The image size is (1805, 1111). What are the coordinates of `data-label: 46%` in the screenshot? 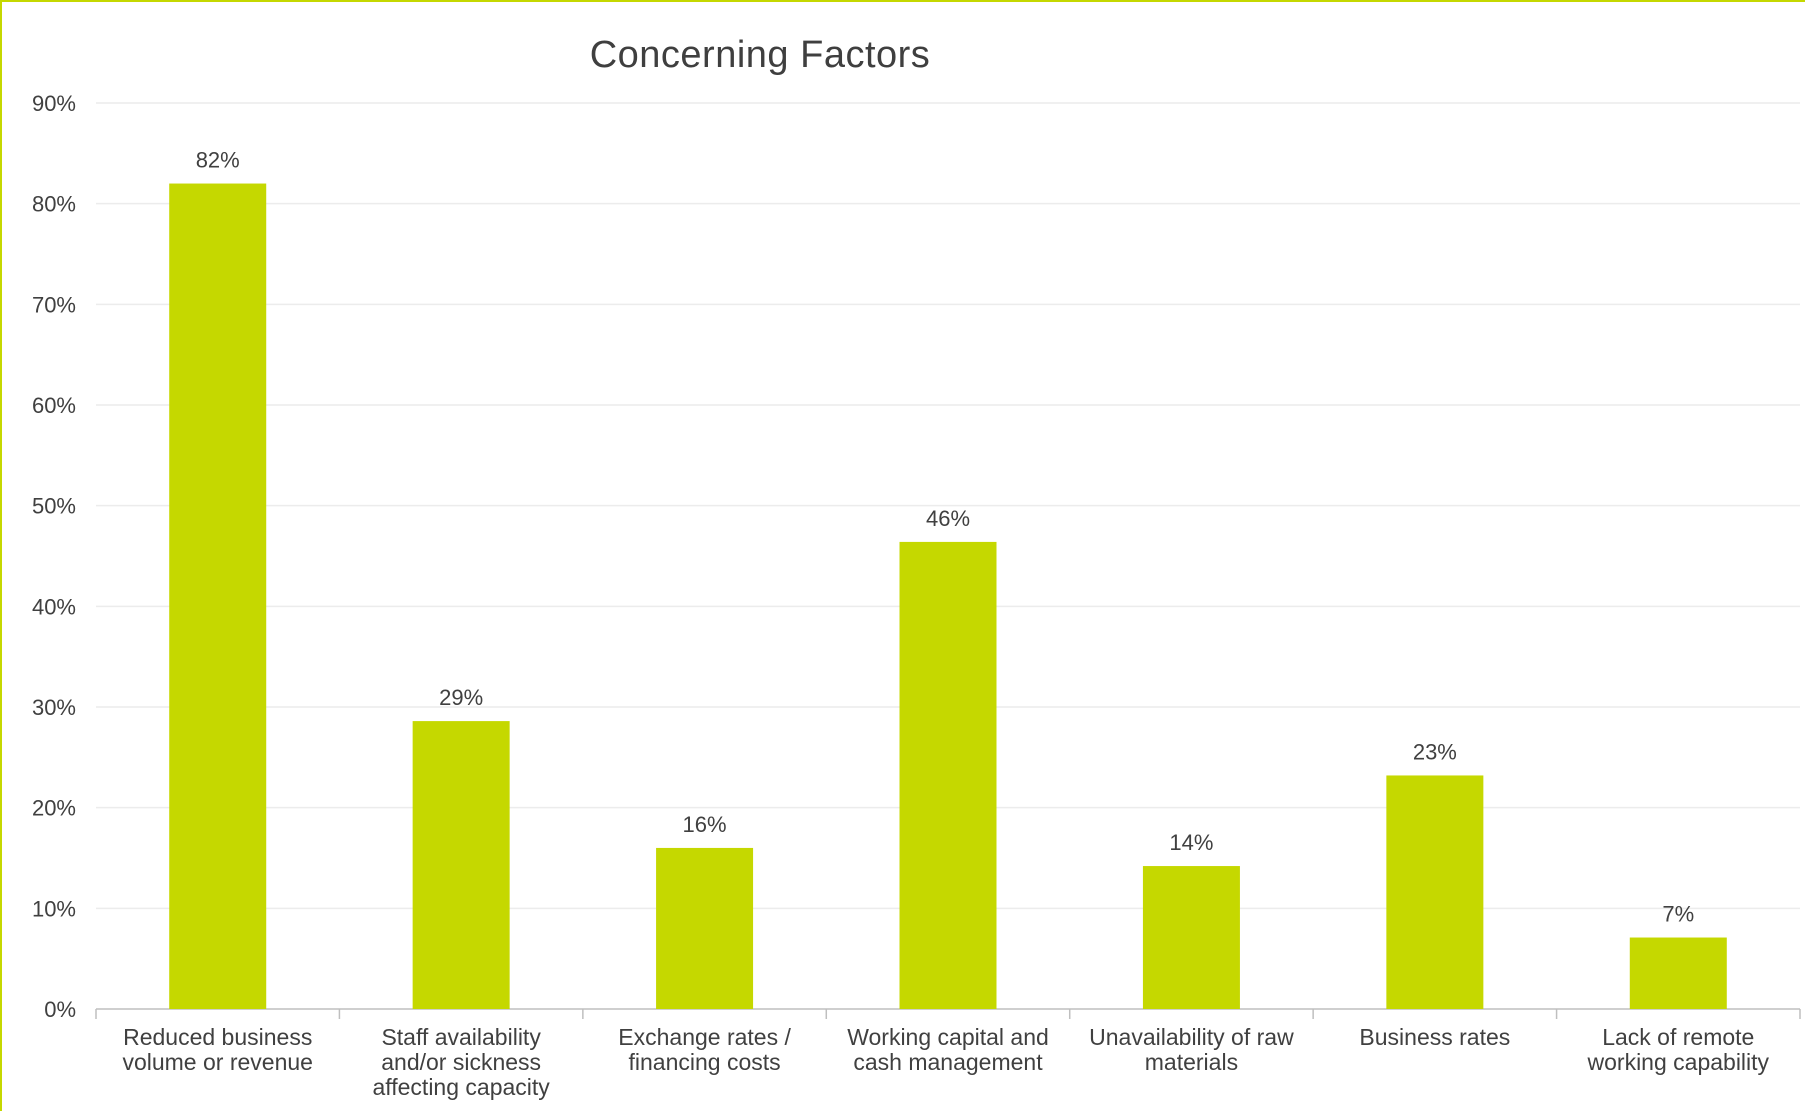 It's located at (948, 518).